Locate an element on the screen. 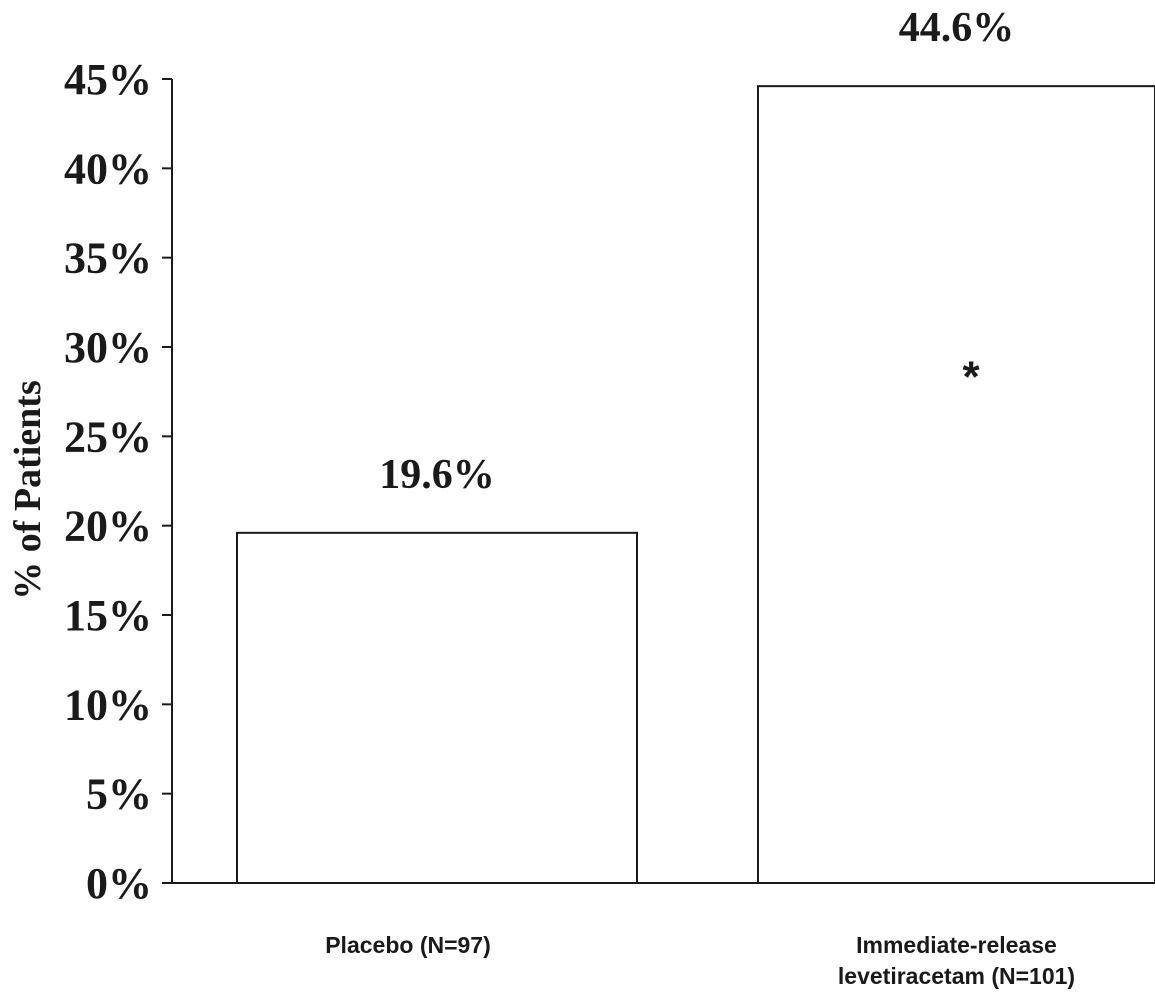 The image size is (1155, 1004). y-tick-label: 15% is located at coordinates (108, 615).